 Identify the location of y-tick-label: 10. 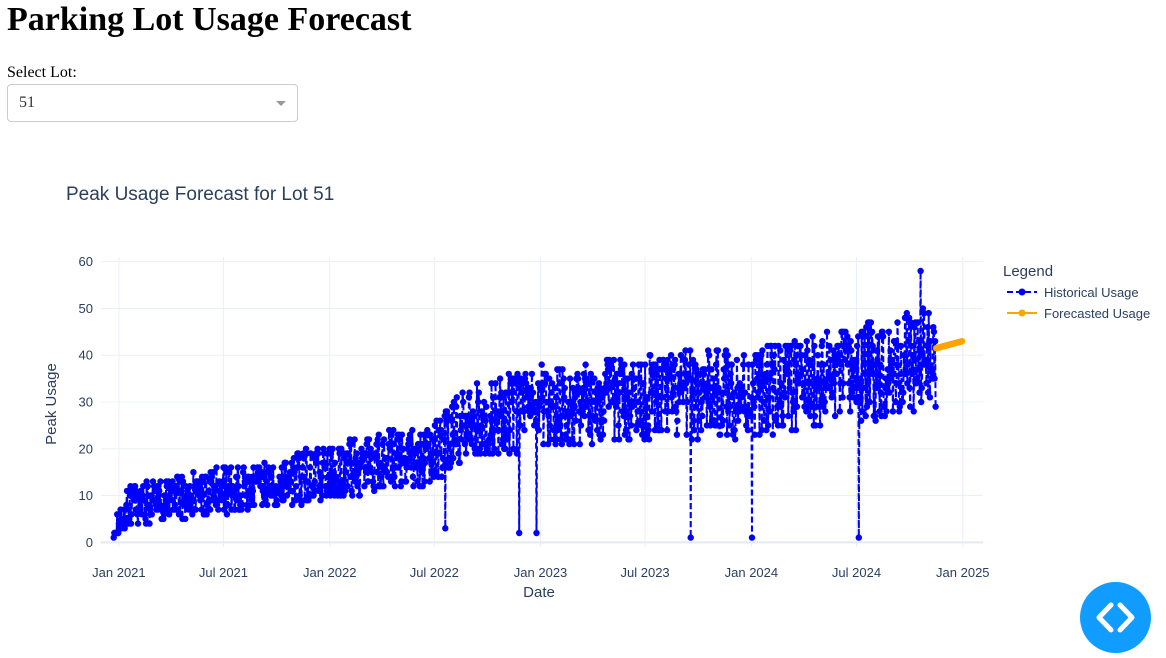
(86, 495).